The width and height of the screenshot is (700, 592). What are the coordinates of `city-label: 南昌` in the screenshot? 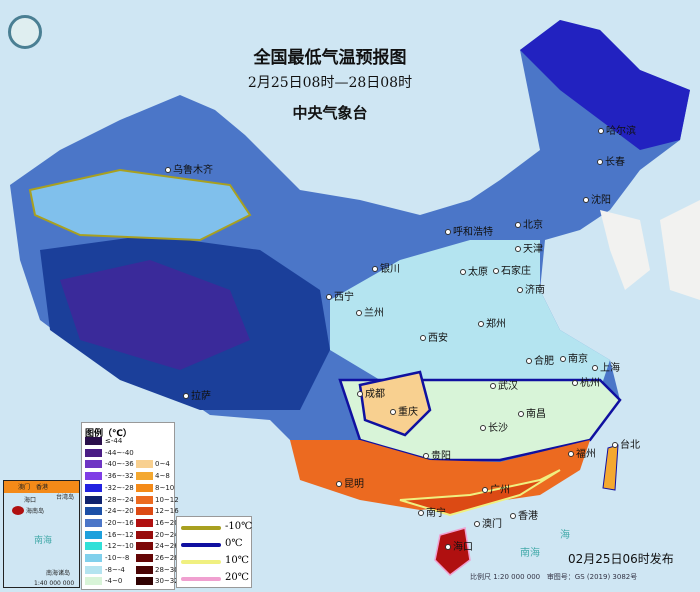 It's located at (532, 415).